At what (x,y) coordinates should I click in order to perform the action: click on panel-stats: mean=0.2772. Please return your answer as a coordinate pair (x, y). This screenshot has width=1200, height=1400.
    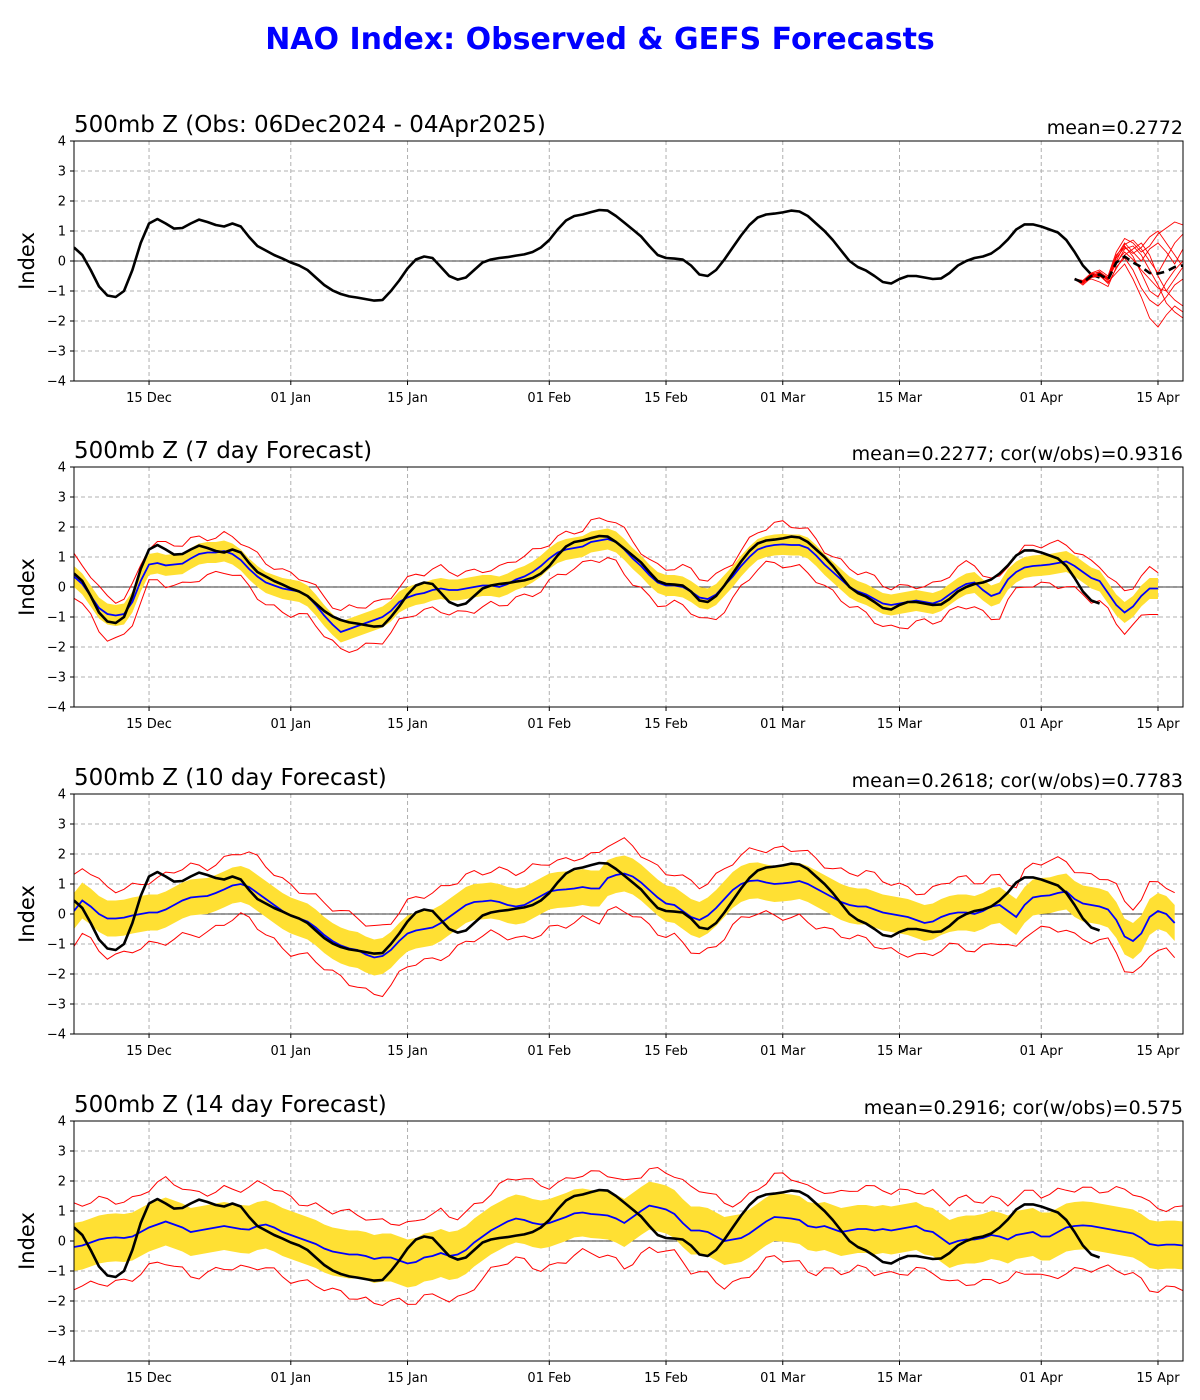
    Looking at the image, I should click on (1115, 128).